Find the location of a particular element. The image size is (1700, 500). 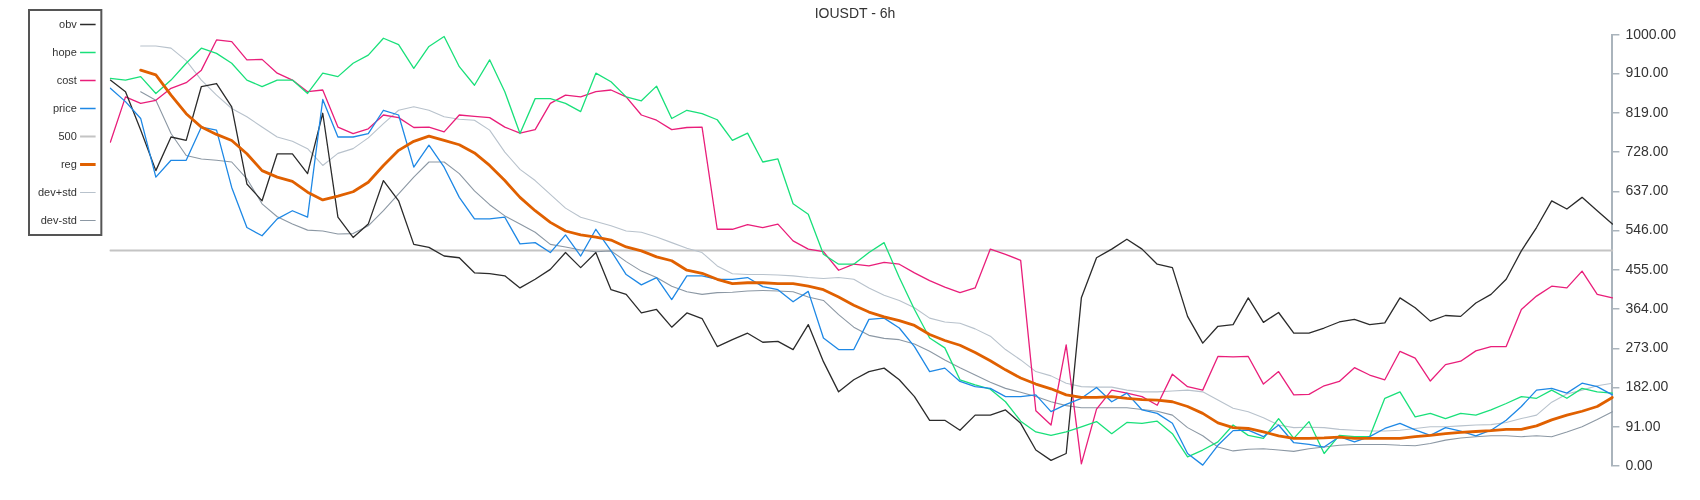

chart-title: IOUSDT - 6h is located at coordinates (855, 13).